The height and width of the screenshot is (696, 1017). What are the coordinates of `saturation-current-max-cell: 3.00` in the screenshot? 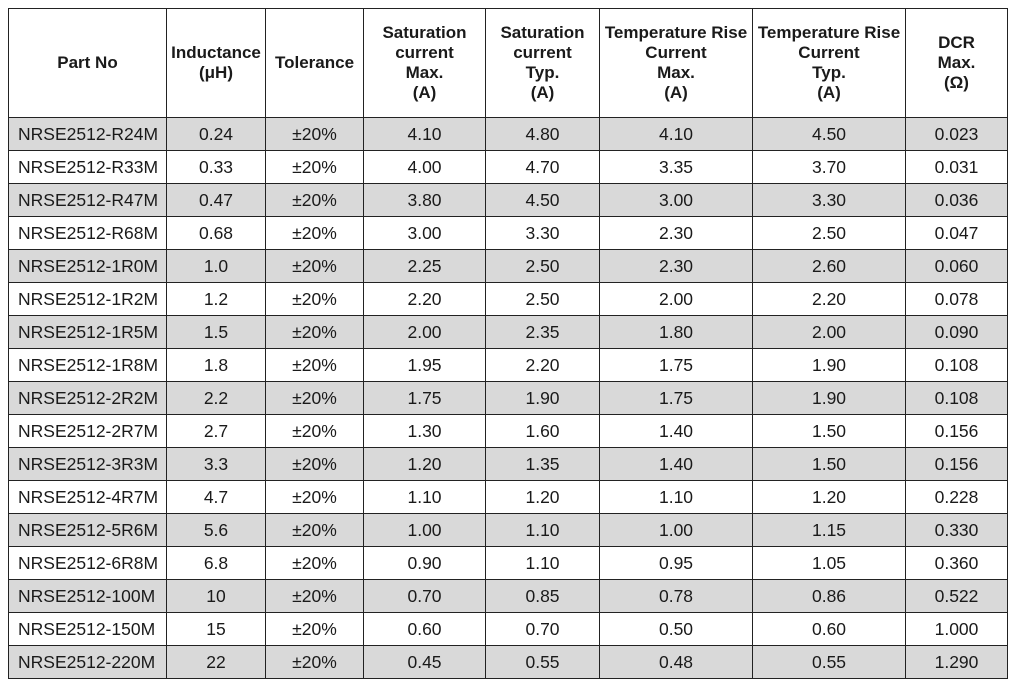 It's located at (424, 233).